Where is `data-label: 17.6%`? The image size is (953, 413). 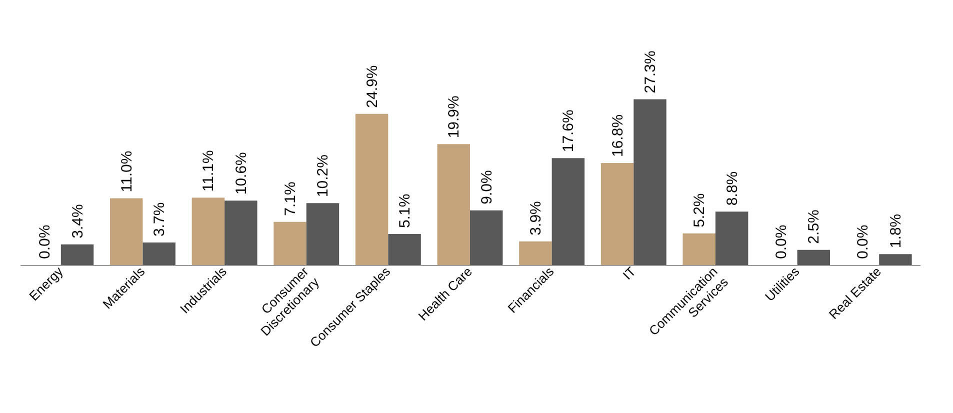
data-label: 17.6% is located at coordinates (569, 131).